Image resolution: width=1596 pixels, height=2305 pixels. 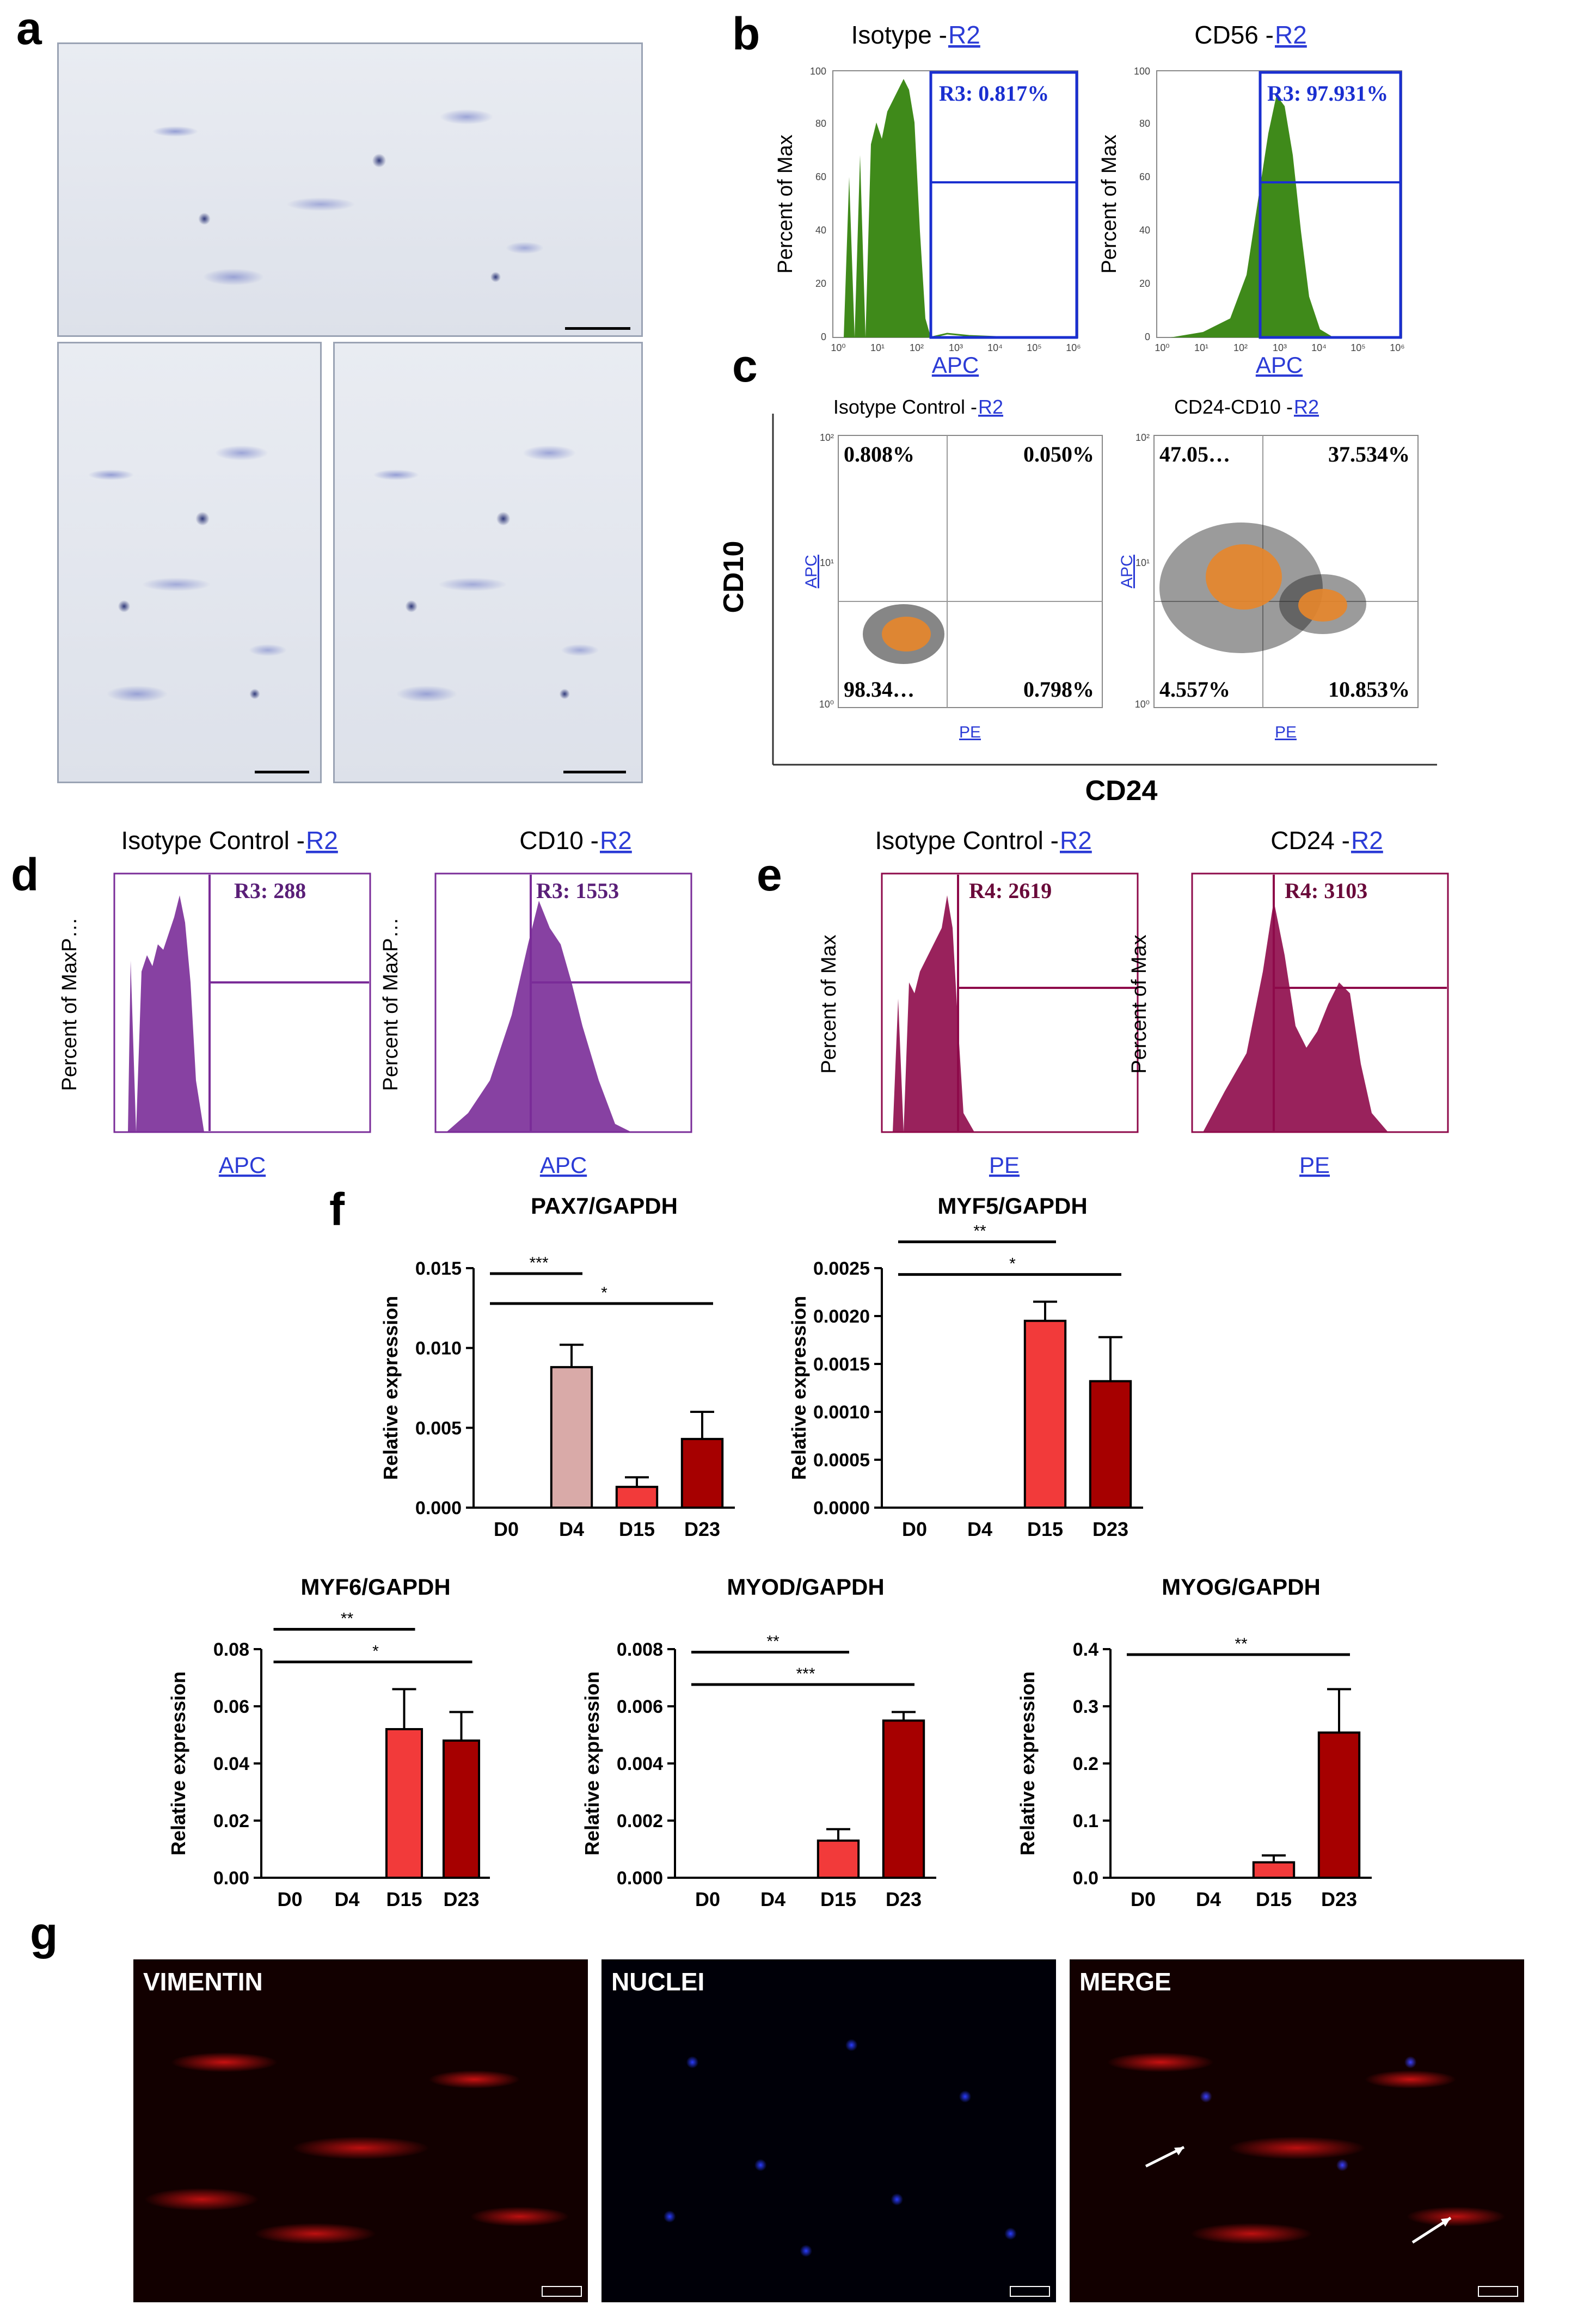 I want to click on fluorescence-nuclei: NUCLEI, so click(x=828, y=2130).